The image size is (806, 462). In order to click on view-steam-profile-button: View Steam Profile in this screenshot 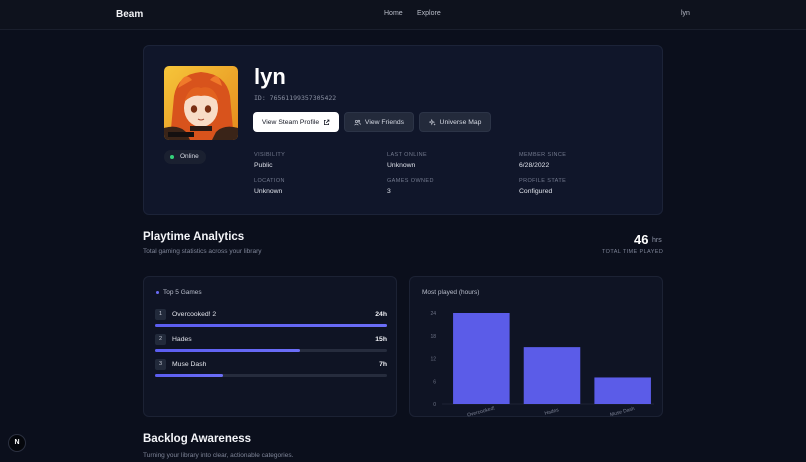, I will do `click(296, 122)`.